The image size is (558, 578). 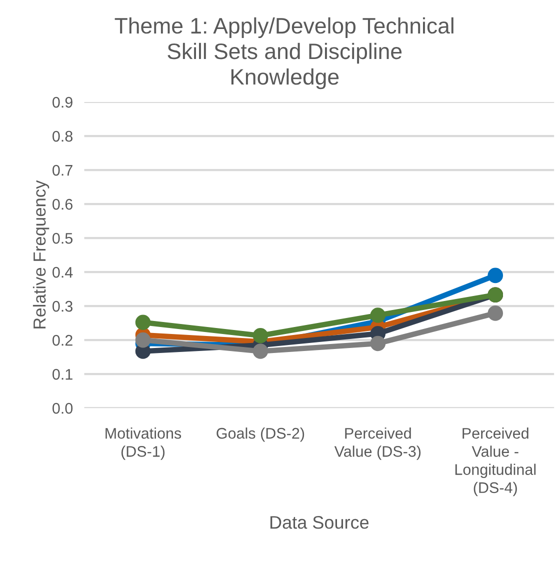 What do you see at coordinates (319, 522) in the screenshot?
I see `x-axis-title: Data Source` at bounding box center [319, 522].